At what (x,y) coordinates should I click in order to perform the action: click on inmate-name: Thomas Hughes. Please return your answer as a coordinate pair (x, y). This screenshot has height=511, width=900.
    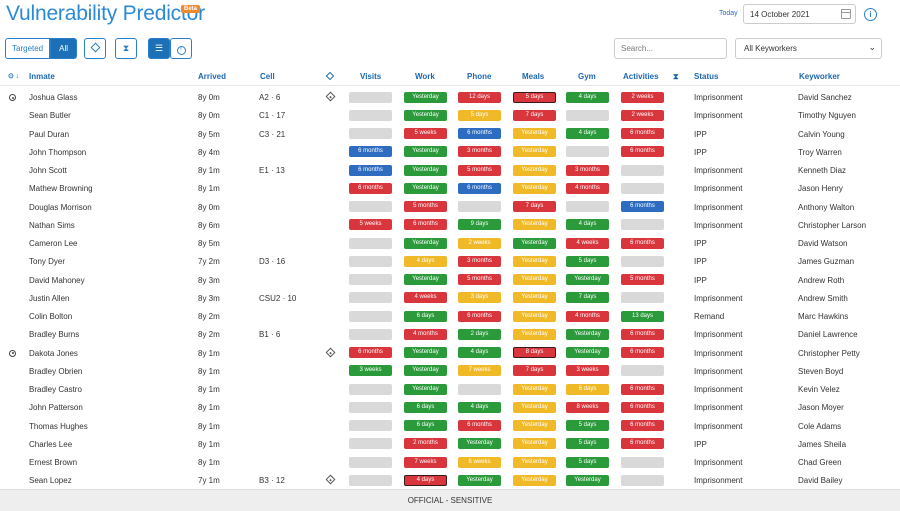
    Looking at the image, I should click on (58, 426).